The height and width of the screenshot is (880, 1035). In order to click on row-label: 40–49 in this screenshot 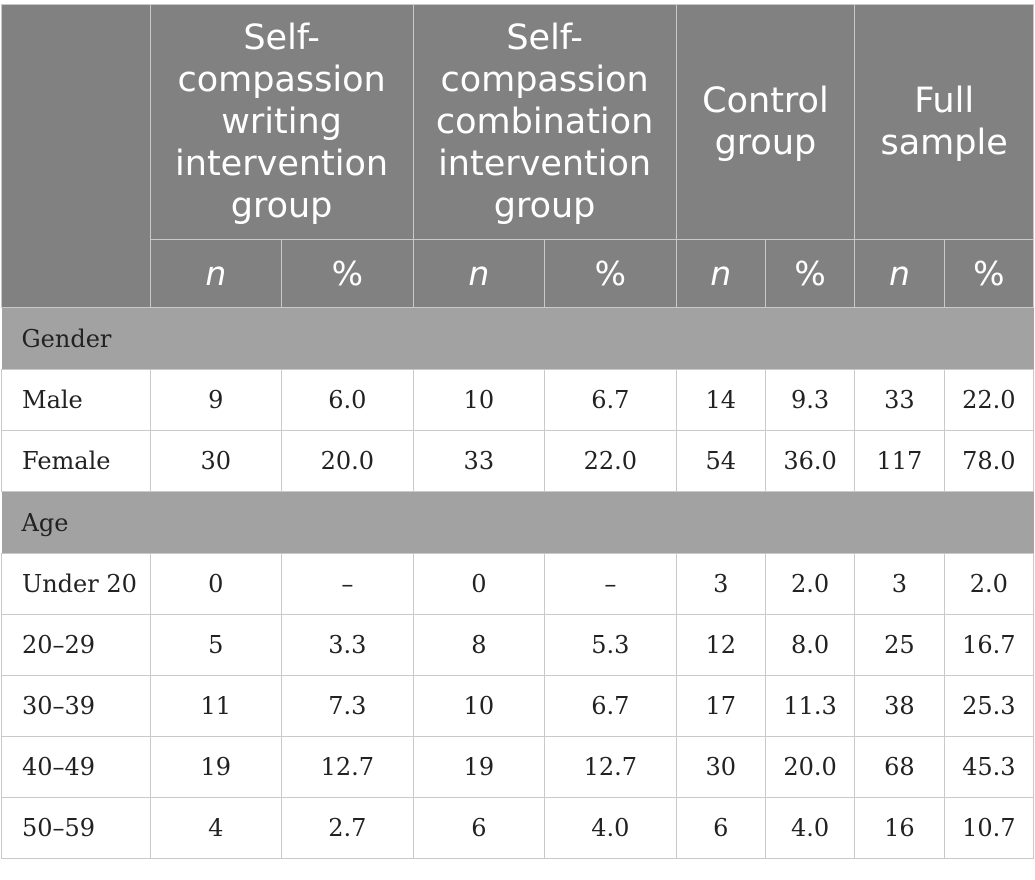, I will do `click(76, 767)`.